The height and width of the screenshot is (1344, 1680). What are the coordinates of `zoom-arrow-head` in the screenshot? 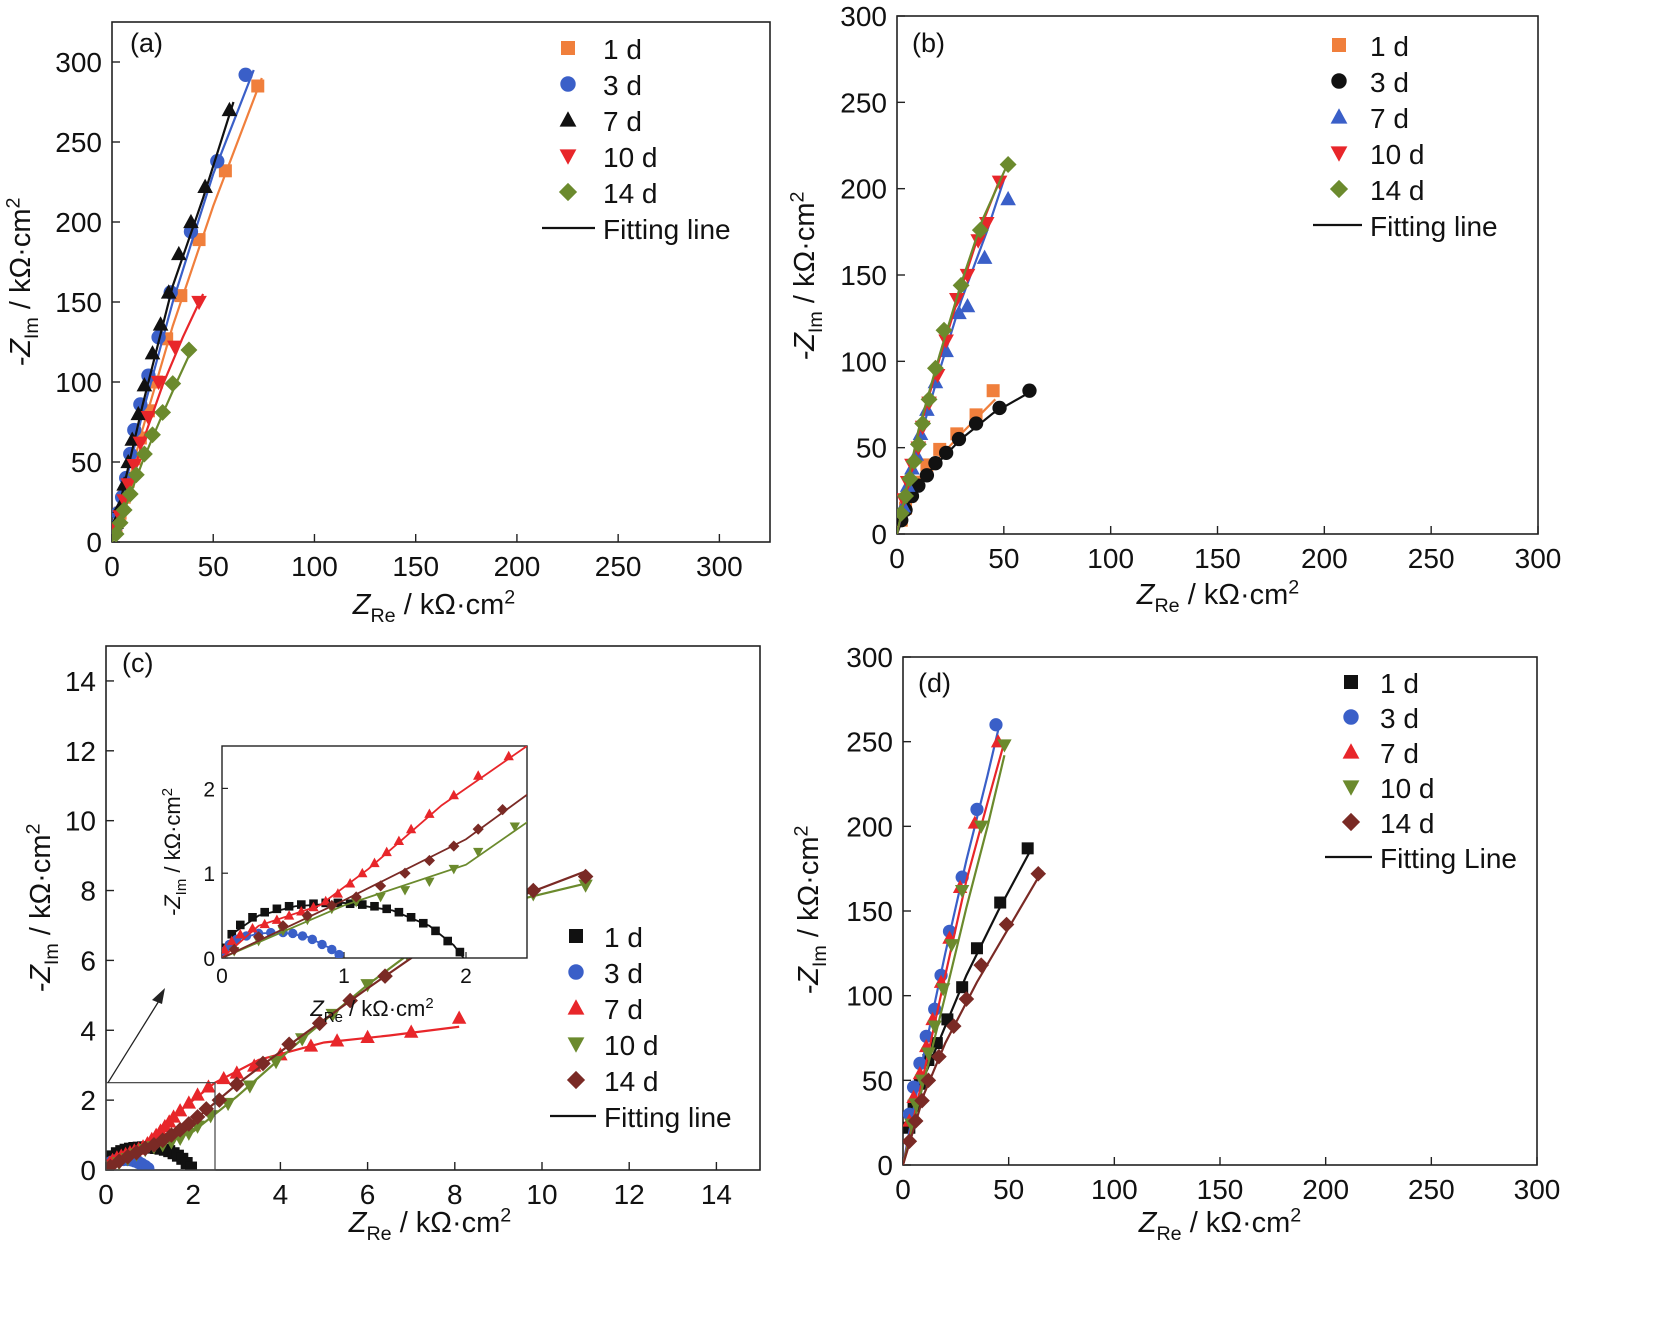 It's located at (158, 996).